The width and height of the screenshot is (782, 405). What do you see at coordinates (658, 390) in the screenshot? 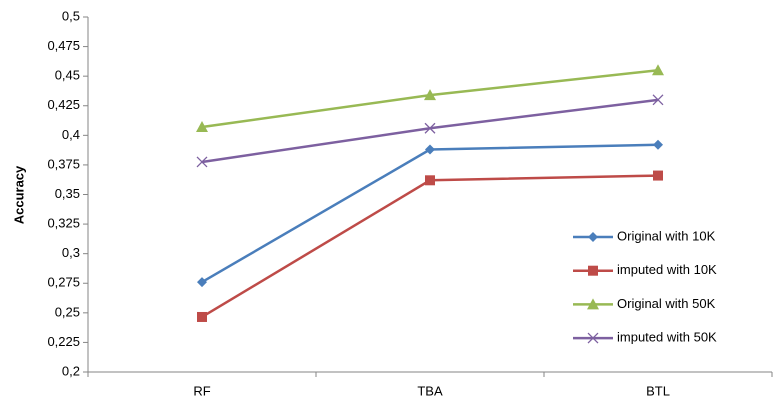
I see `x-tick-label: BTL` at bounding box center [658, 390].